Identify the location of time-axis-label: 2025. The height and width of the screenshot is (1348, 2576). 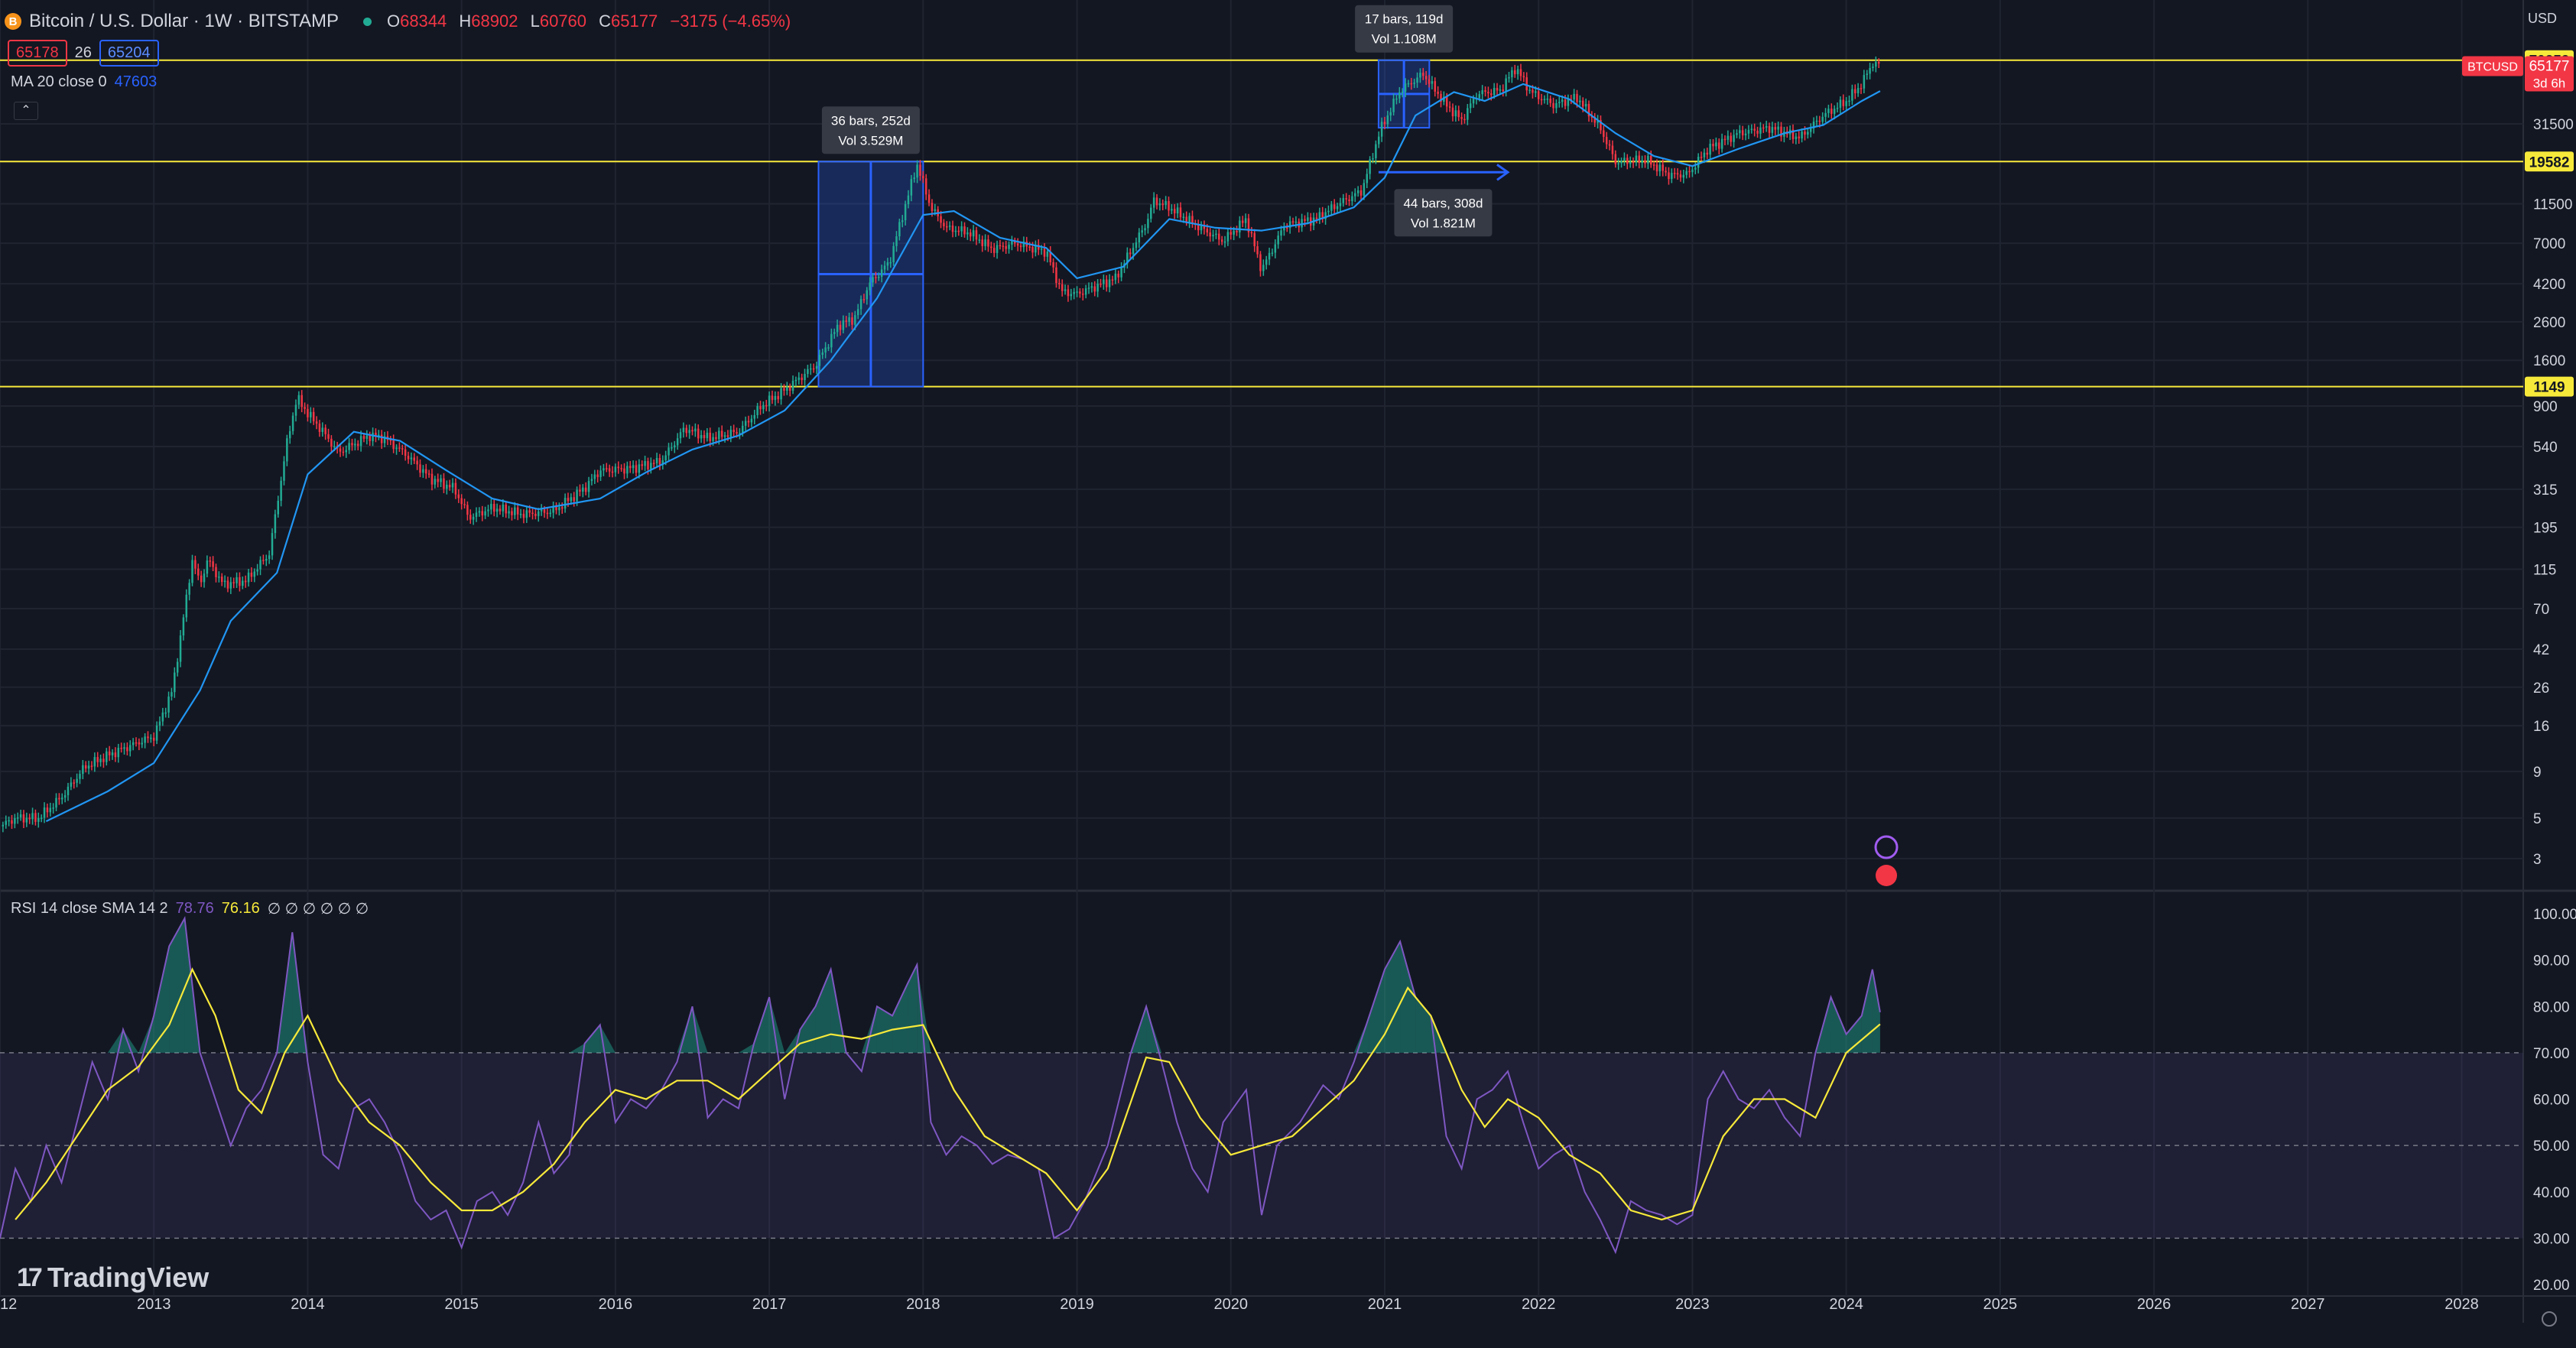
(2001, 1304).